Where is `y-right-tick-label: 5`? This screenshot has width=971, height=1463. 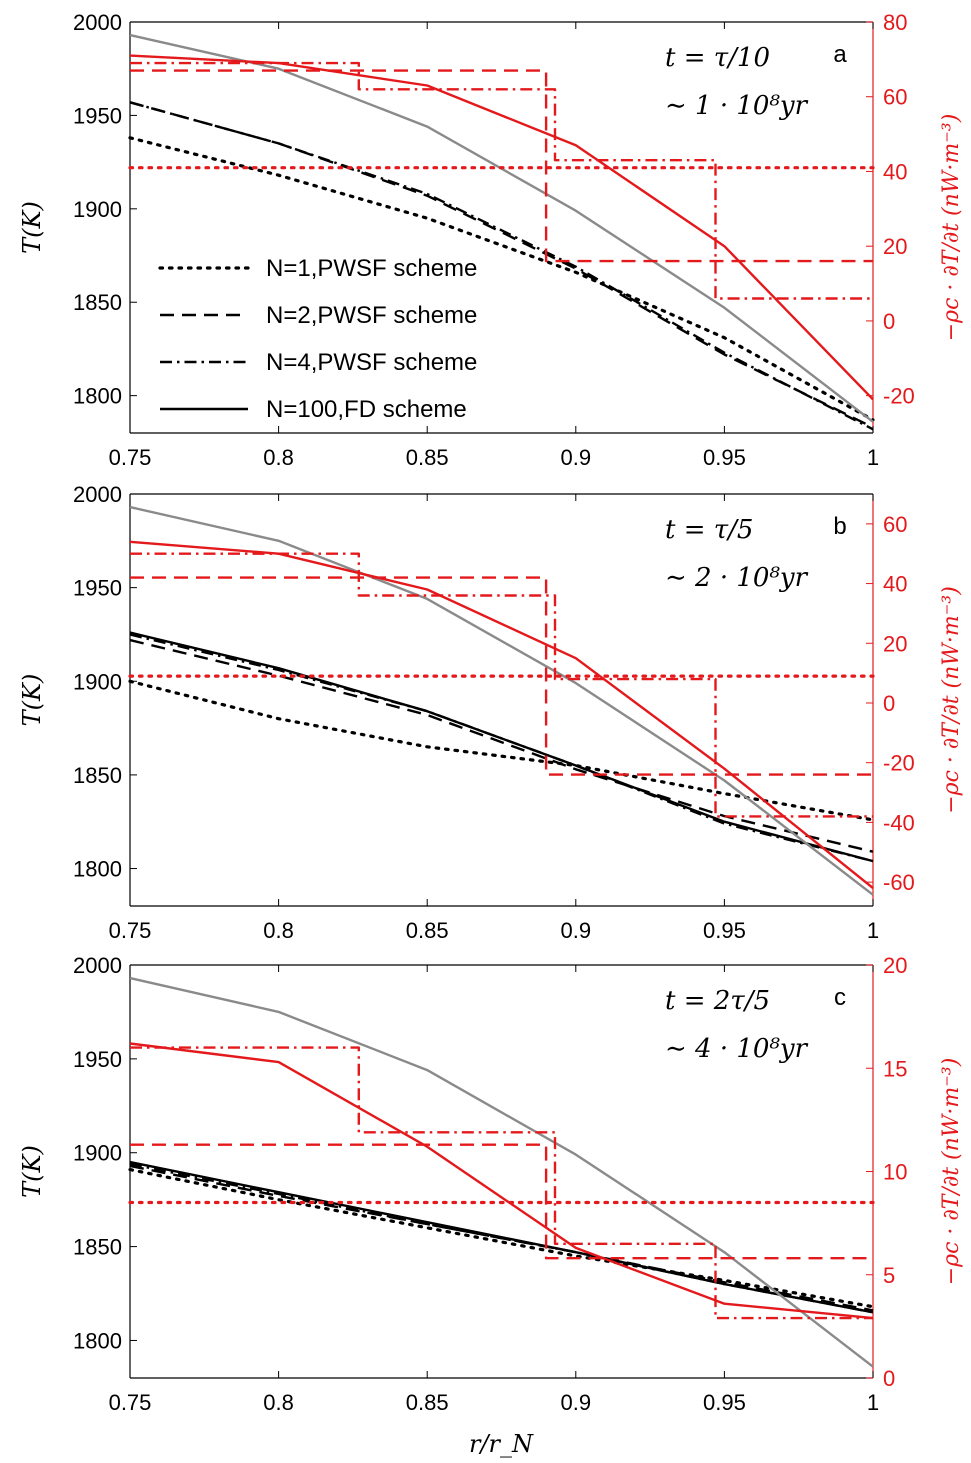 y-right-tick-label: 5 is located at coordinates (889, 1275).